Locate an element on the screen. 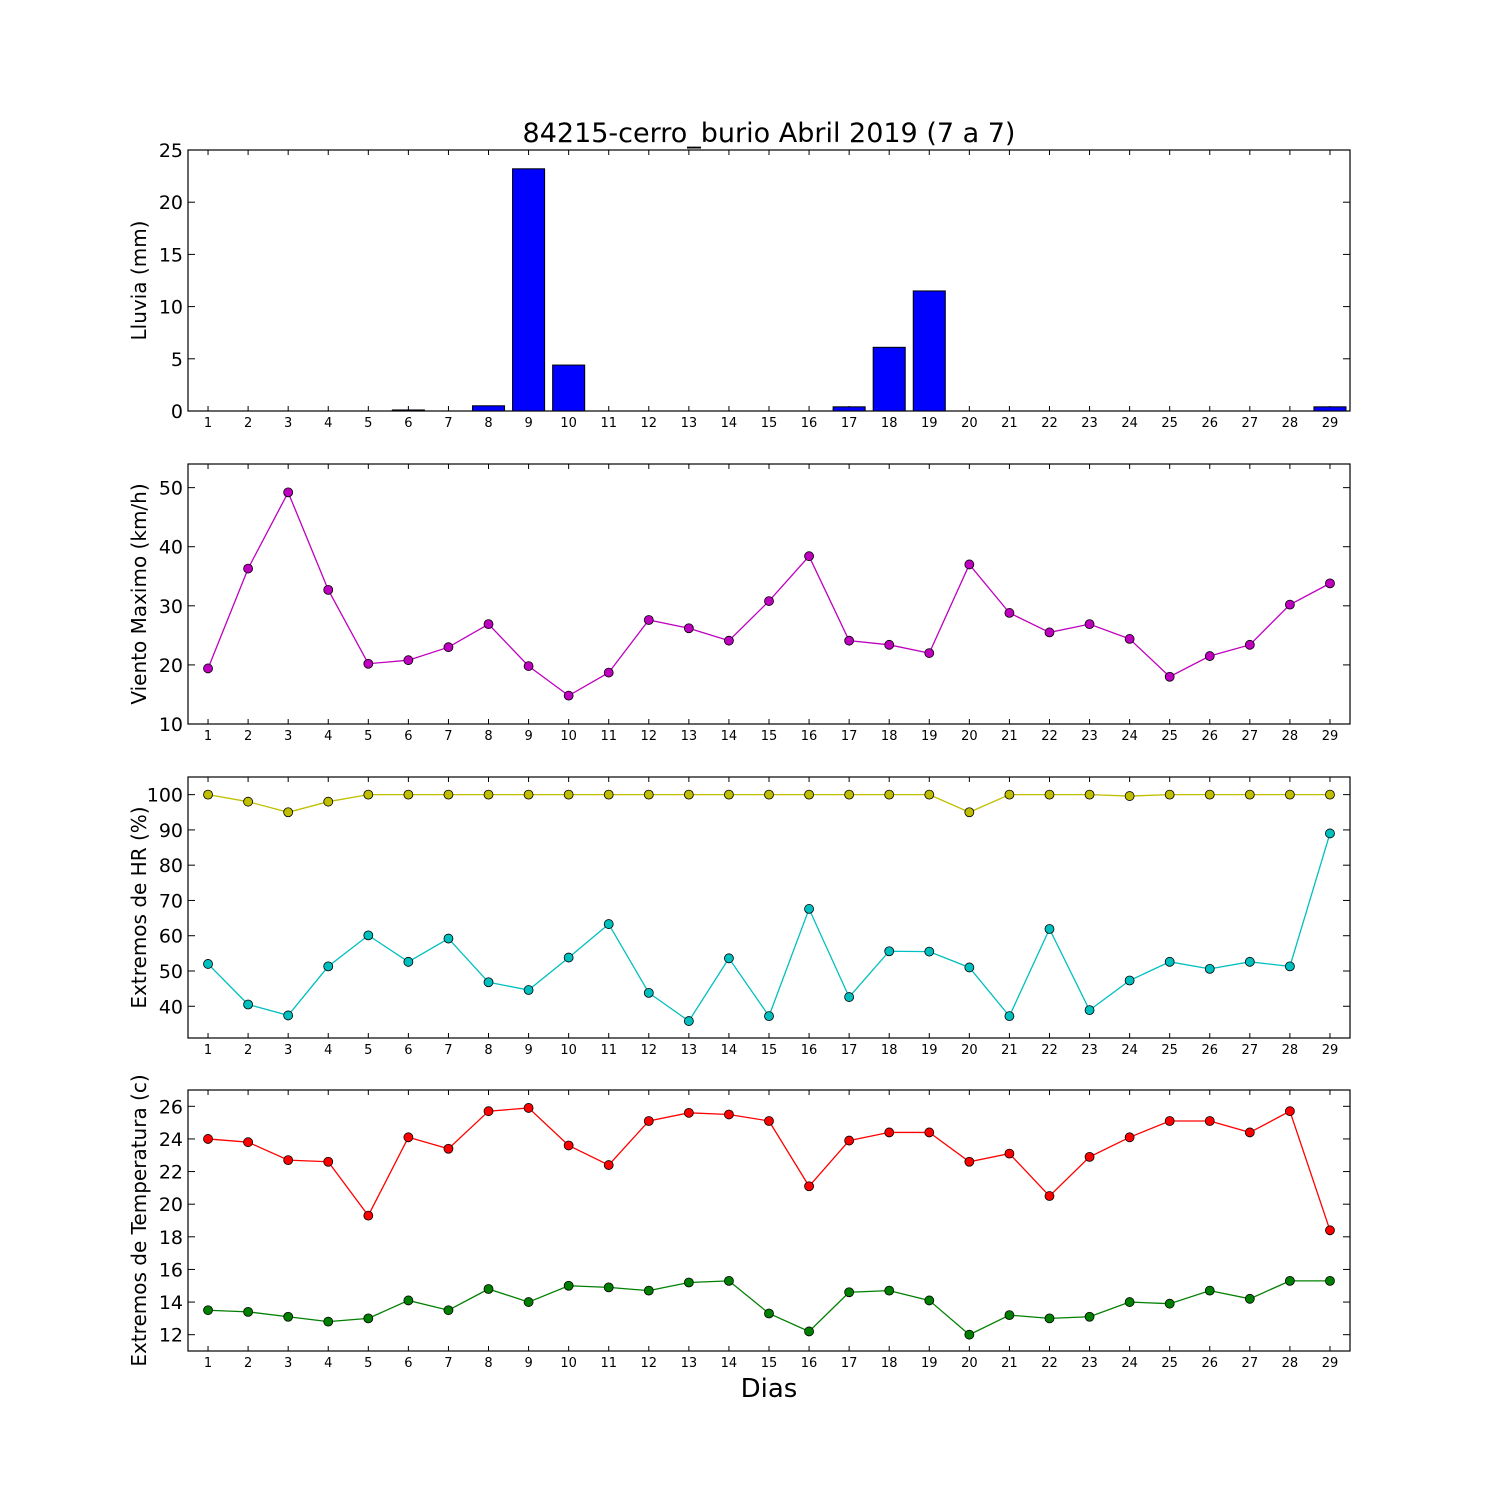 This screenshot has height=1500, width=1500. x-tick-label: 26 is located at coordinates (1209, 1363).